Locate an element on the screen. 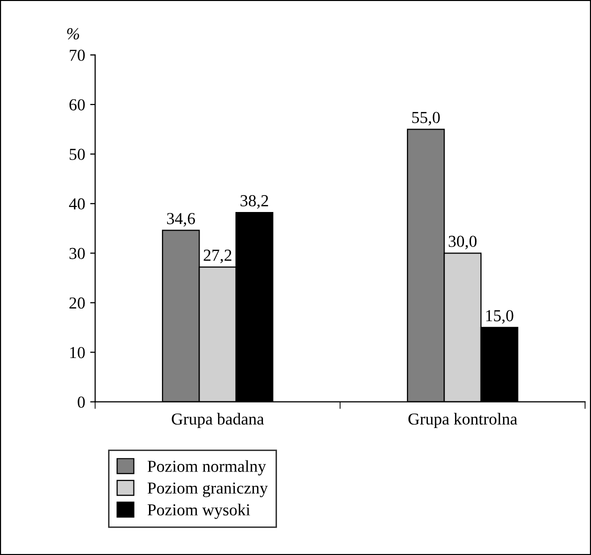 The height and width of the screenshot is (555, 591). data-label: 15,0 is located at coordinates (500, 317).